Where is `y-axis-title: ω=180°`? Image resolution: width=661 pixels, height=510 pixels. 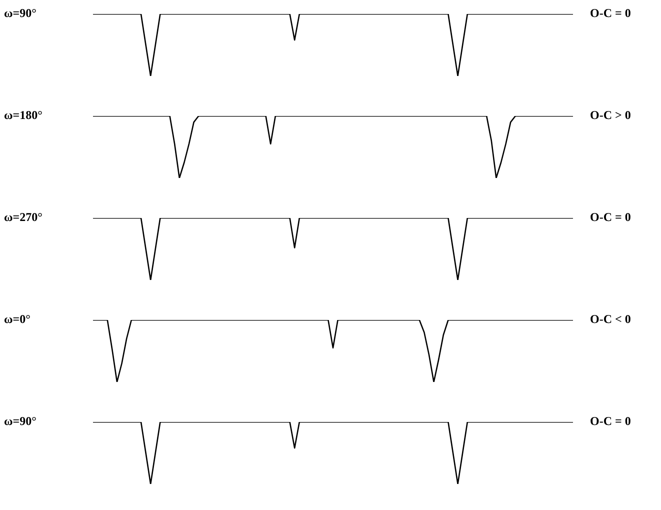
y-axis-title: ω=180° is located at coordinates (23, 115).